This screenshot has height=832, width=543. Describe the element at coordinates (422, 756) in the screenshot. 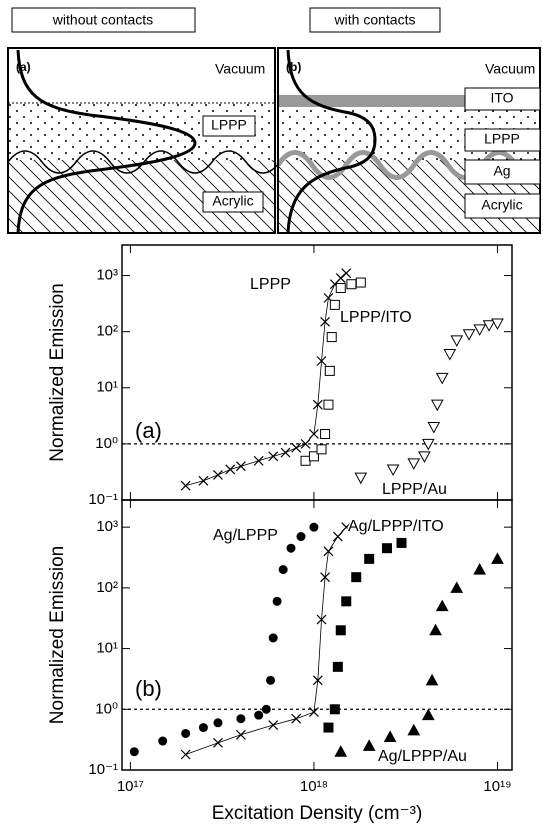

I see `series-label: Ag/LPPP/Au` at that location.